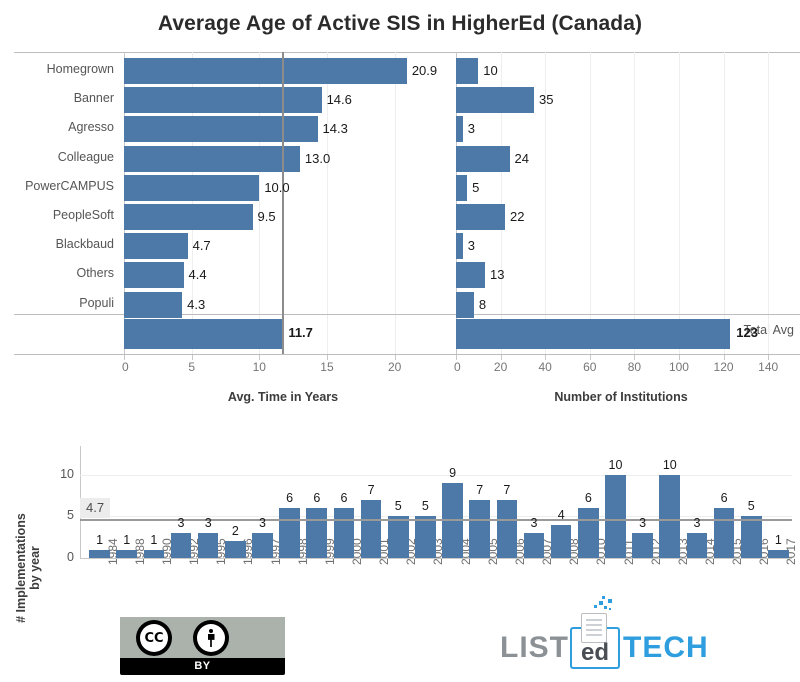  I want to click on total-bar-avg-time, so click(203, 334).